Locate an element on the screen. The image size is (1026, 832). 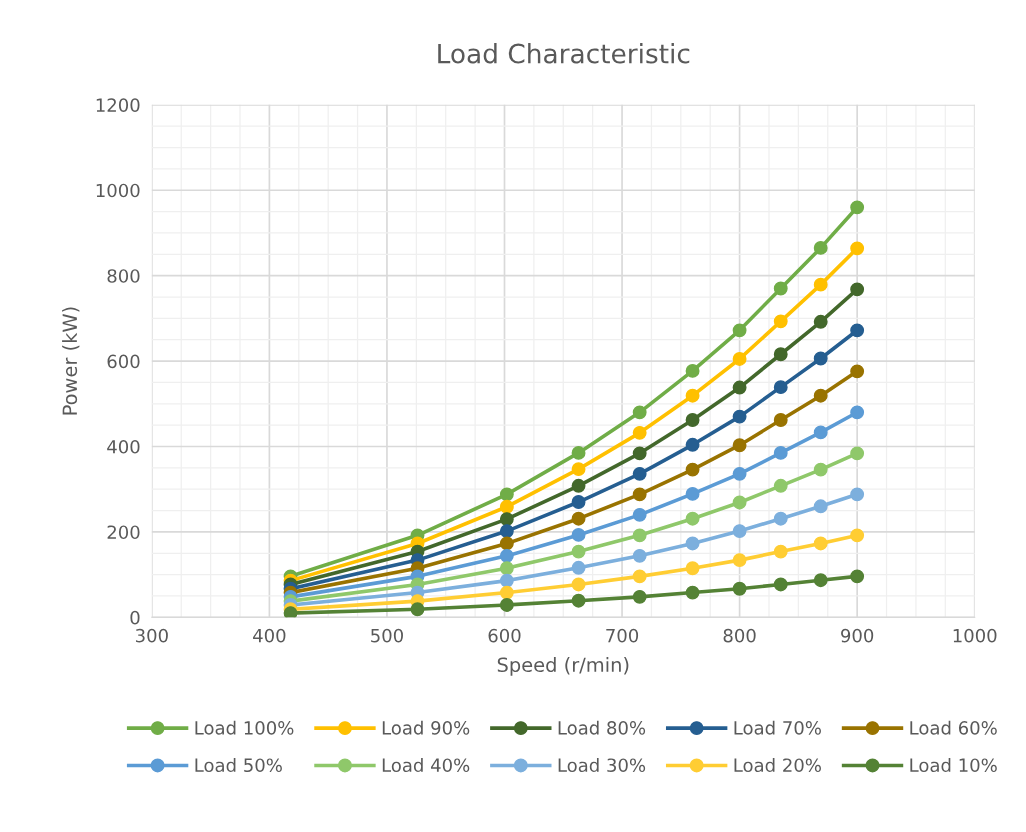
y-axis-title: Power (kW) is located at coordinates (71, 361).